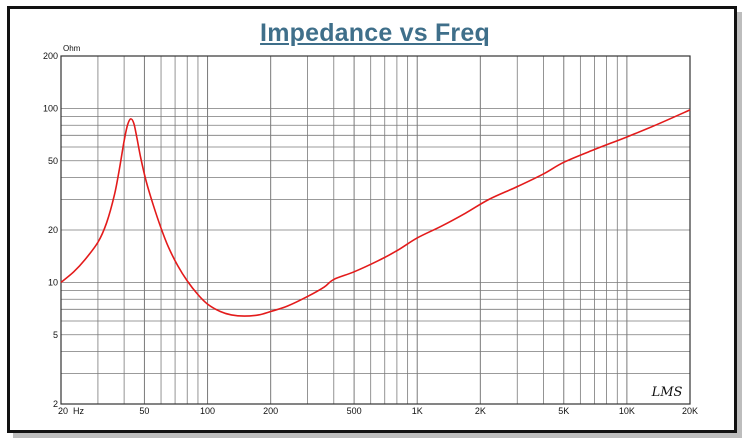  What do you see at coordinates (627, 411) in the screenshot?
I see `x-tick-label: 10K` at bounding box center [627, 411].